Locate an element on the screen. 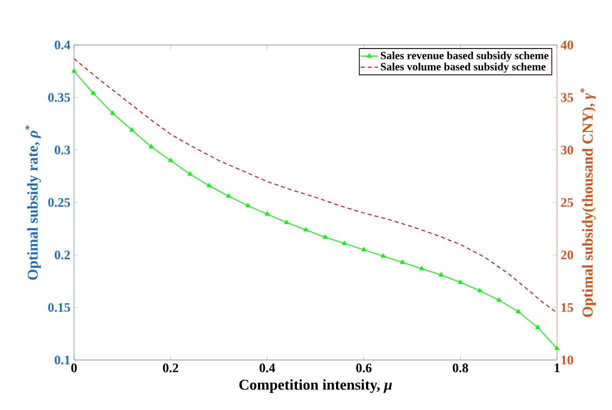  y-tick-label: 0.2 is located at coordinates (62, 255).